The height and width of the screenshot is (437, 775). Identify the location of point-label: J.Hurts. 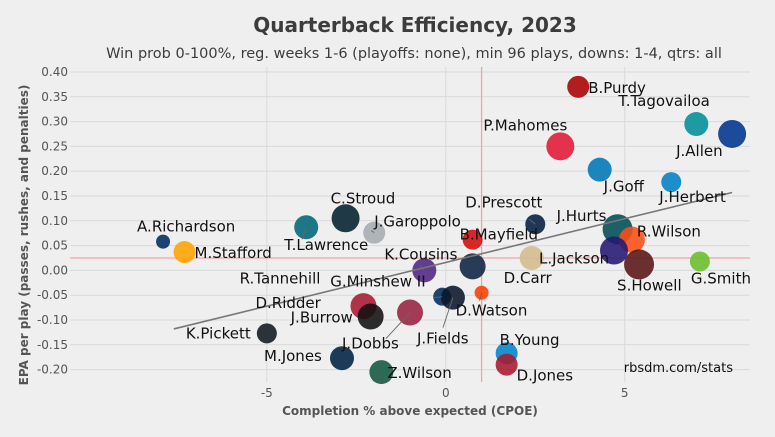
(581, 216).